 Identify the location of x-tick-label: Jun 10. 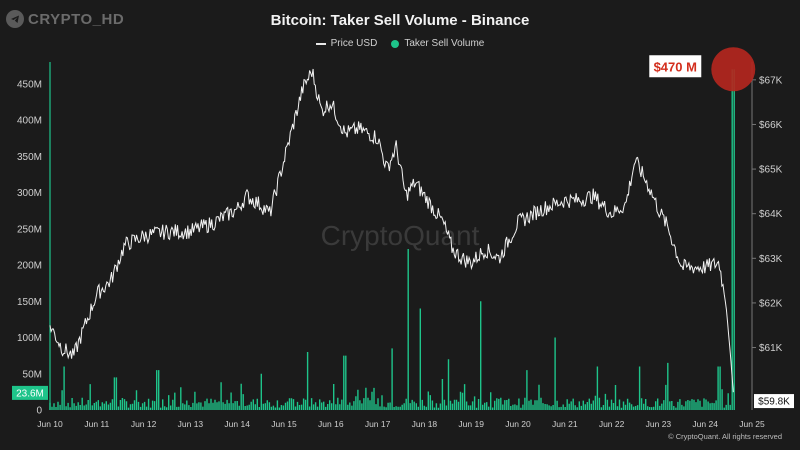
(50, 424).